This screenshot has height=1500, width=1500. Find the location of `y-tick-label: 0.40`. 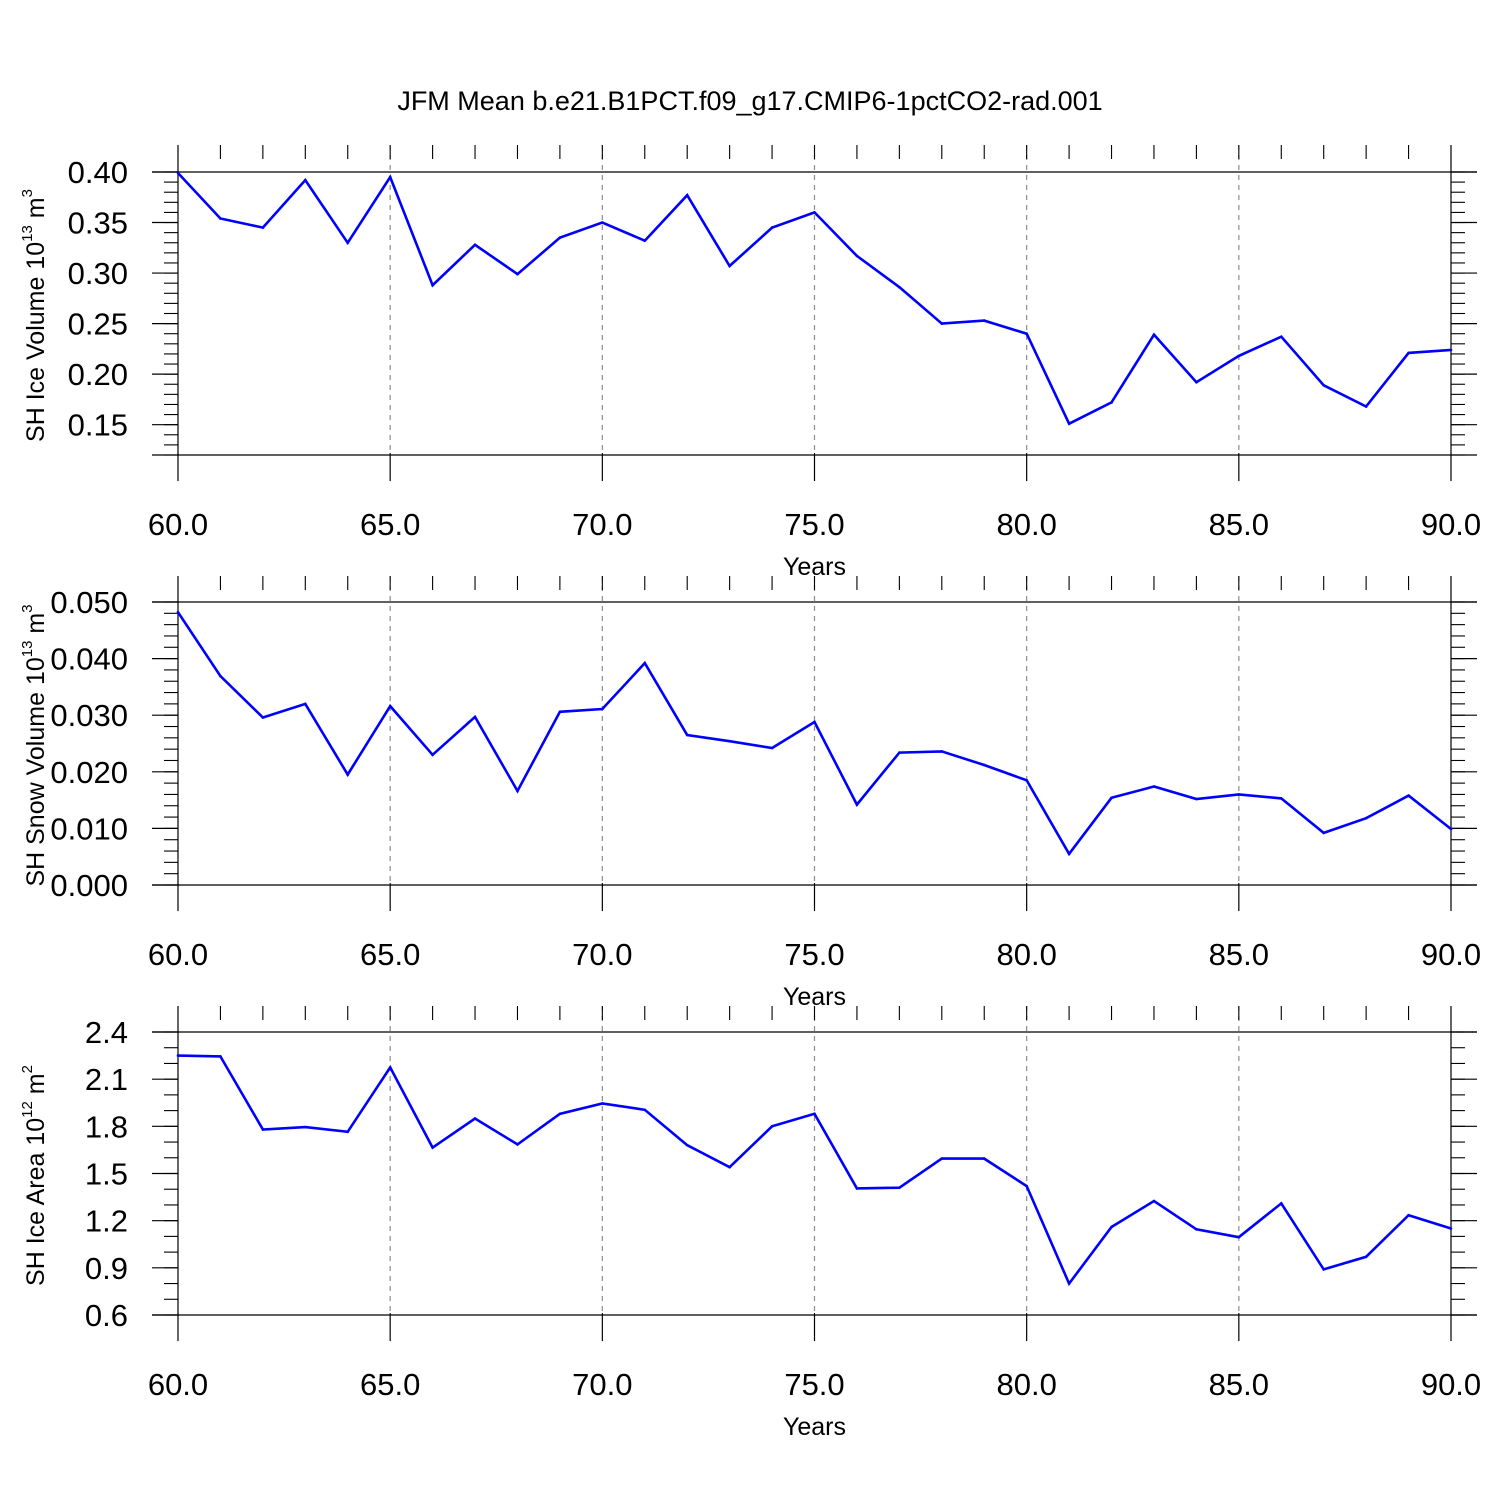

y-tick-label: 0.40 is located at coordinates (98, 172).